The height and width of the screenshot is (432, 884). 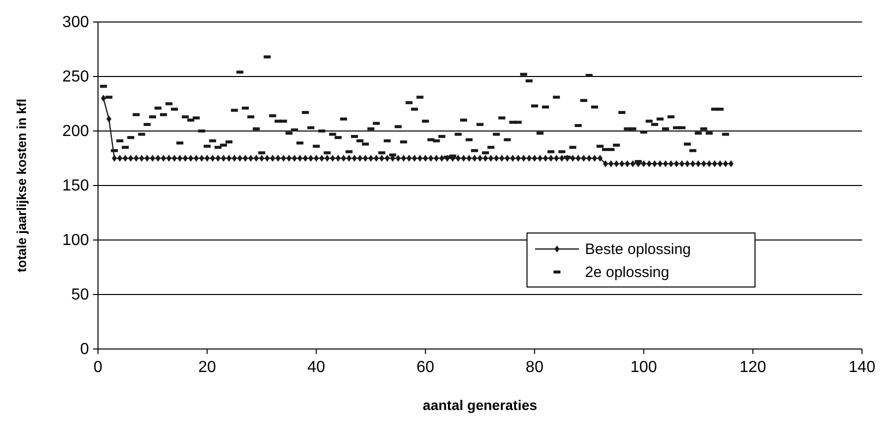 What do you see at coordinates (425, 367) in the screenshot?
I see `x-tick-label: 60` at bounding box center [425, 367].